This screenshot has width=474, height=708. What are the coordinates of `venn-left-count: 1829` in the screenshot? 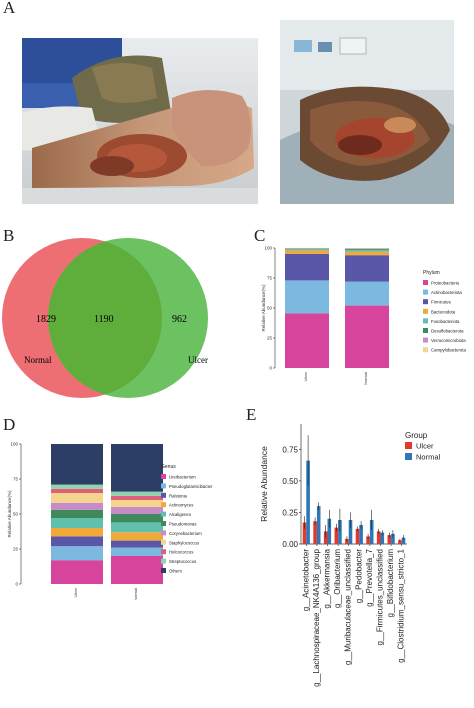 It's located at (46, 319).